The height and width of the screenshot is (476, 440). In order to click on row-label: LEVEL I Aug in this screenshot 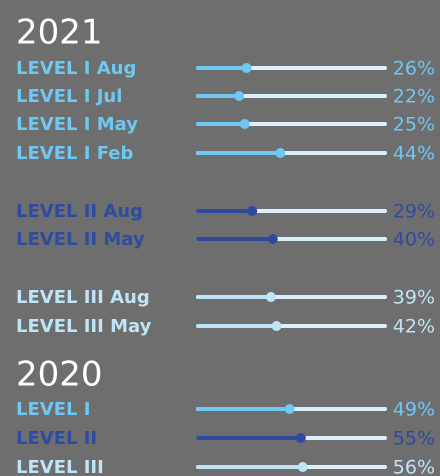, I will do `click(76, 68)`.